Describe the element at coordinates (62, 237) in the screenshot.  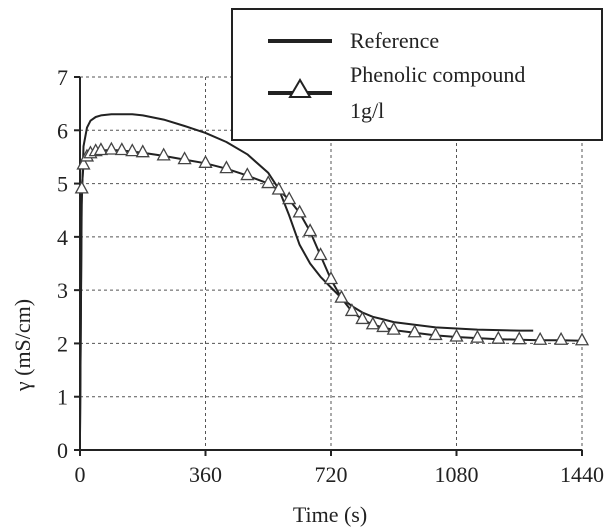
I see `y-tick-label: 4` at that location.